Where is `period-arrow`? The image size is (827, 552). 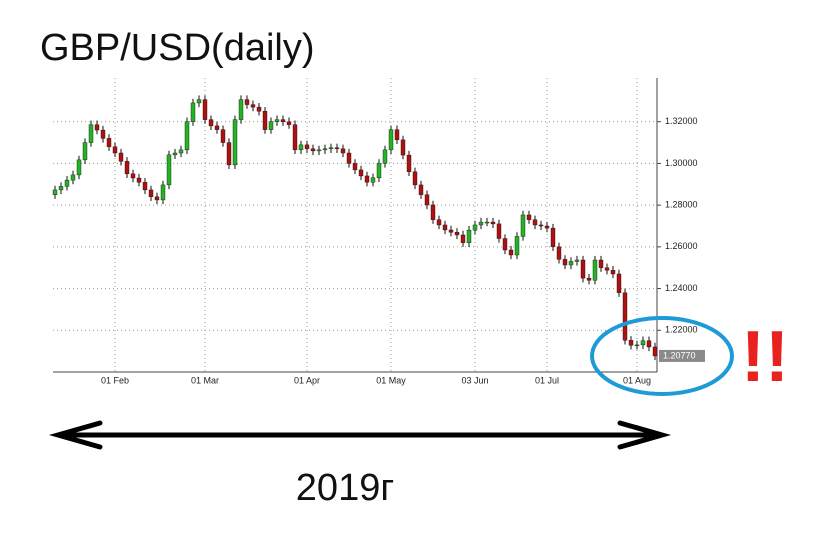
period-arrow is located at coordinates (360, 435).